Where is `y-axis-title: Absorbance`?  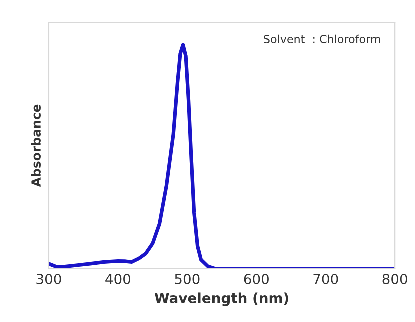
y-axis-title: Absorbance is located at coordinates (36, 146).